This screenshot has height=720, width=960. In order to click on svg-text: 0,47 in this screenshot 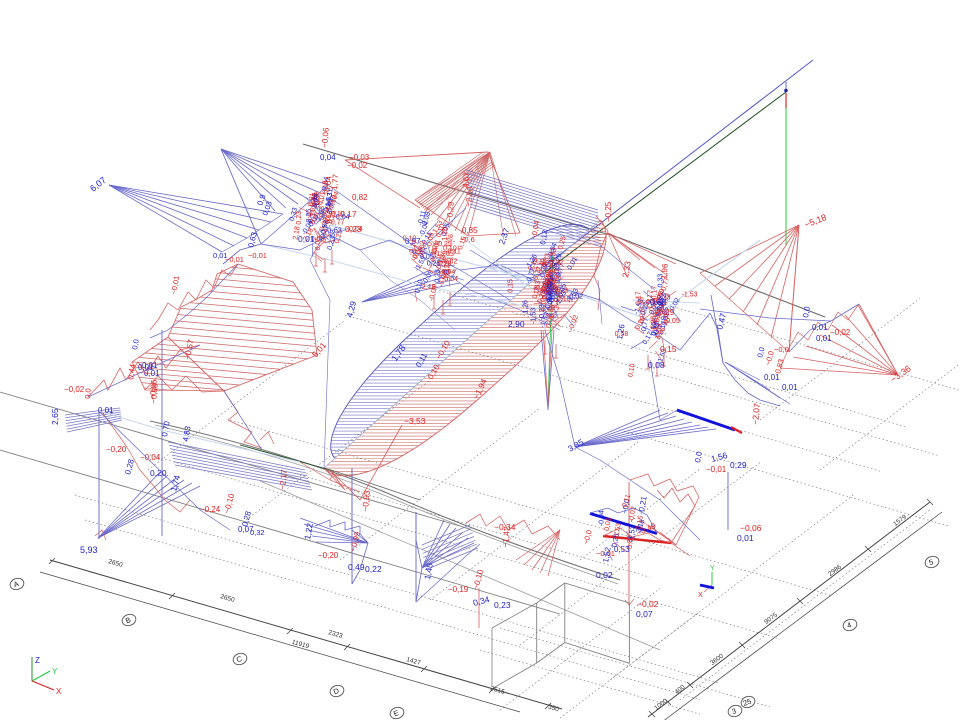, I will do `click(721, 321)`.